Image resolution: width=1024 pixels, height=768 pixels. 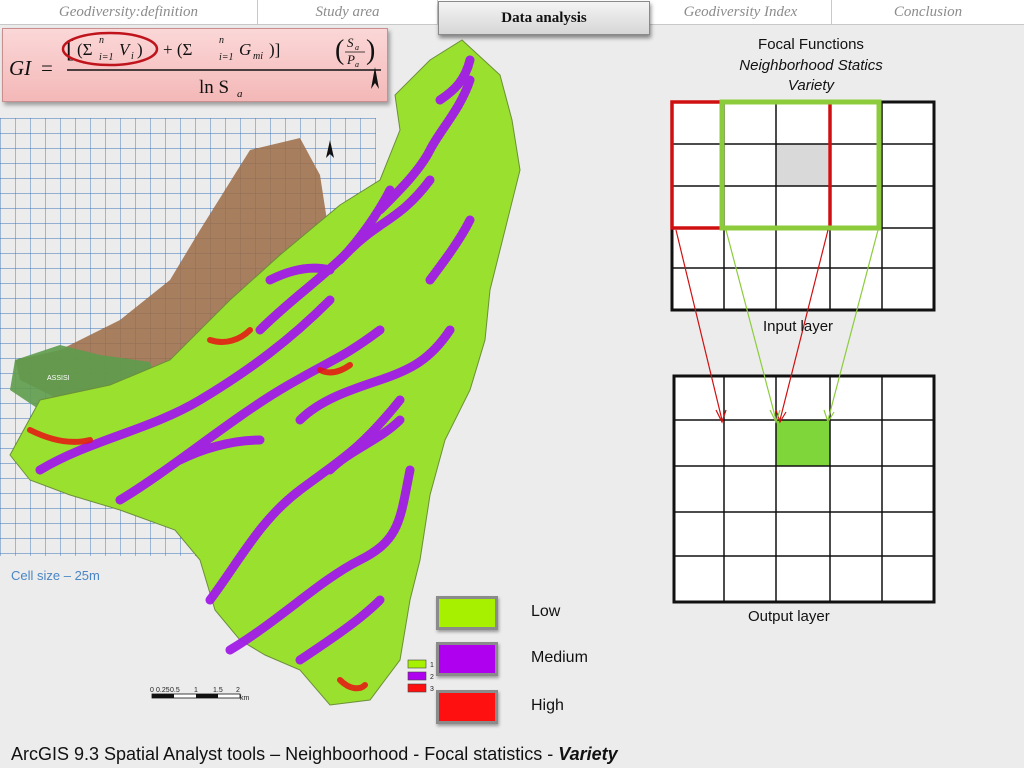 What do you see at coordinates (152, 690) in the screenshot?
I see `svg-text: 0` at bounding box center [152, 690].